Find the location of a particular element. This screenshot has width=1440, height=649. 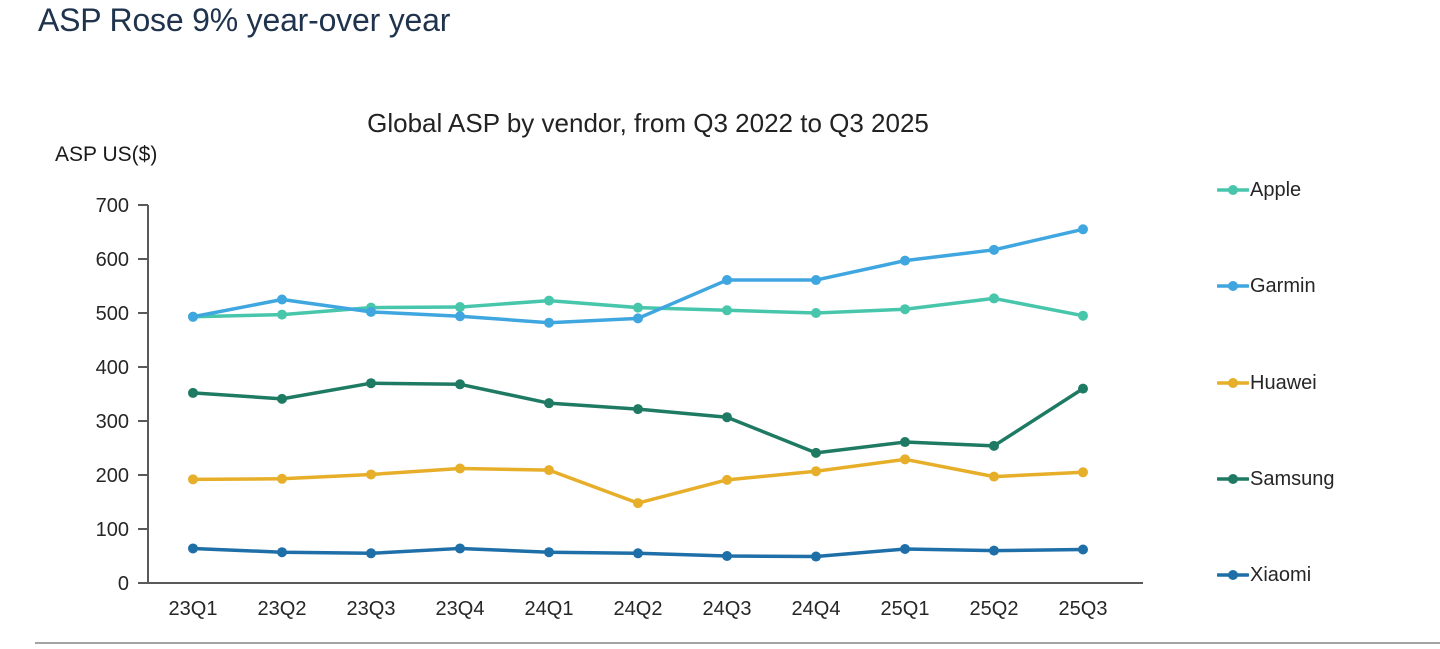

x-tick-label: 24Q2 is located at coordinates (638, 609).